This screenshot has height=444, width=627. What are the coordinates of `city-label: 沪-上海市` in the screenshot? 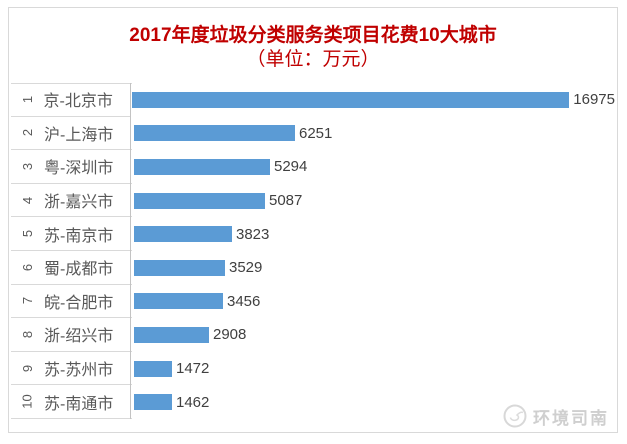 It's located at (79, 135).